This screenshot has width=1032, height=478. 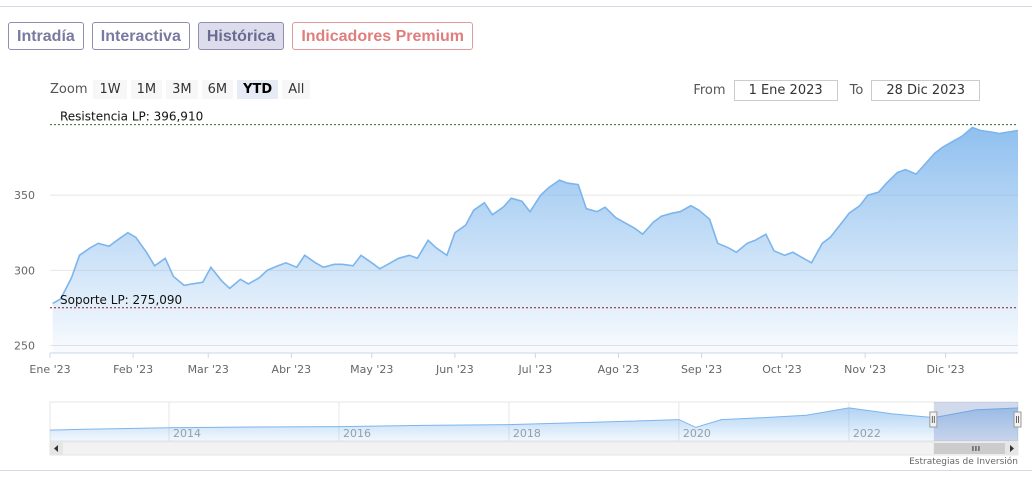 I want to click on x-tick-label: Ago '23, so click(x=619, y=369).